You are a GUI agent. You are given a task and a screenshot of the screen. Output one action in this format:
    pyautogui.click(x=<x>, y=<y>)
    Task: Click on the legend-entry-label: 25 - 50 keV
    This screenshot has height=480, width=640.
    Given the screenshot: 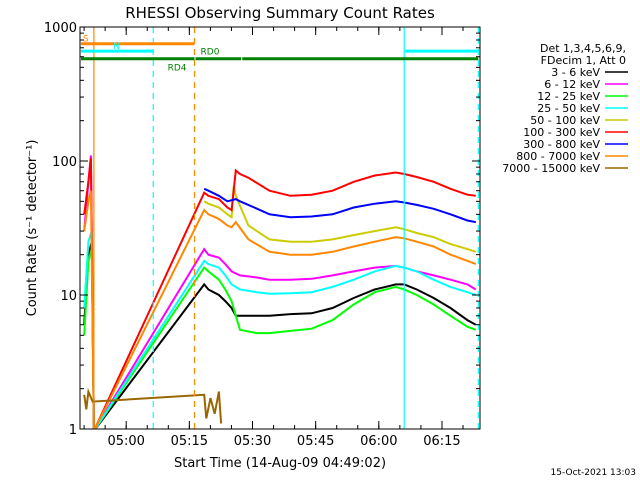 What is the action you would take?
    pyautogui.click(x=568, y=108)
    